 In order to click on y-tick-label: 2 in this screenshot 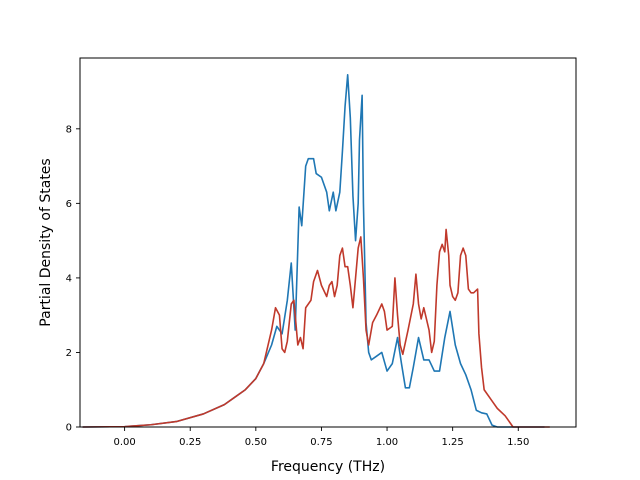, I will do `click(69, 353)`.